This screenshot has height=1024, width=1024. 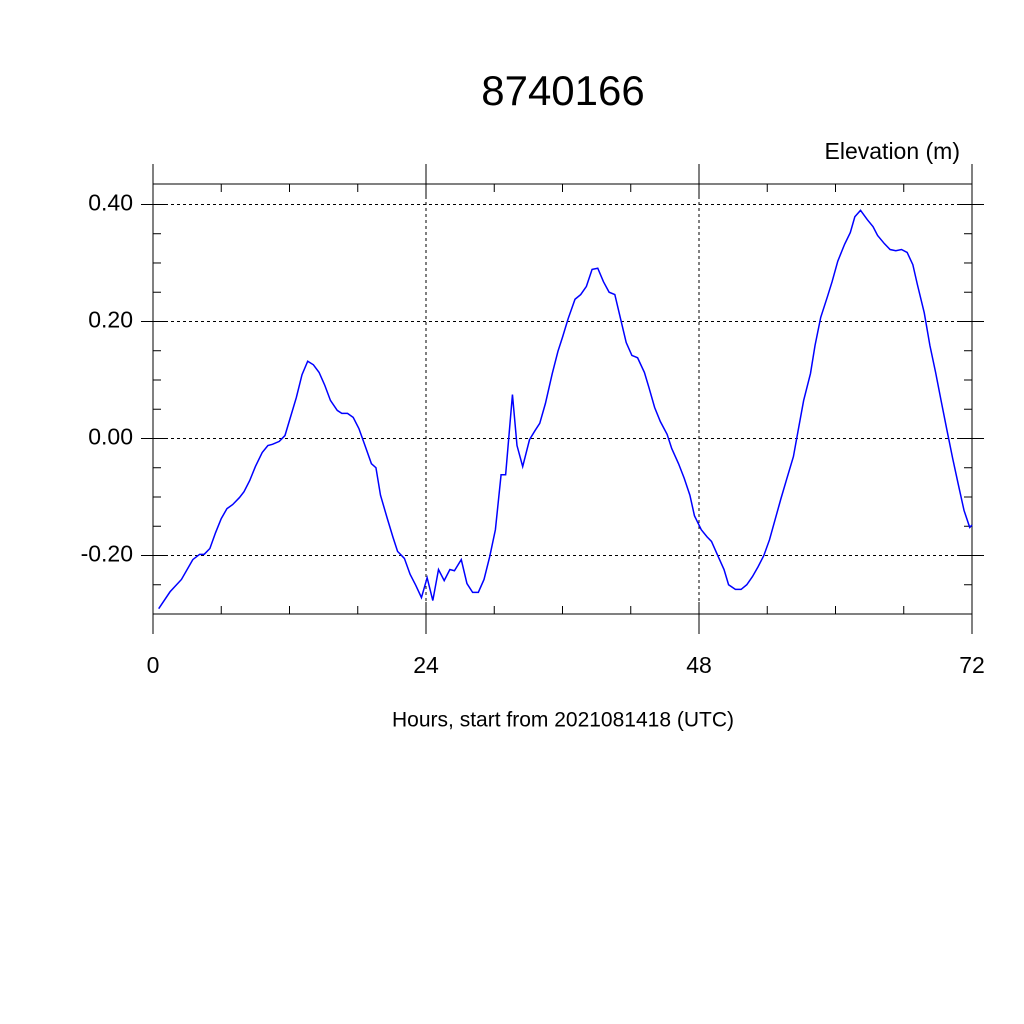 What do you see at coordinates (972, 665) in the screenshot?
I see `x-tick-label: 72` at bounding box center [972, 665].